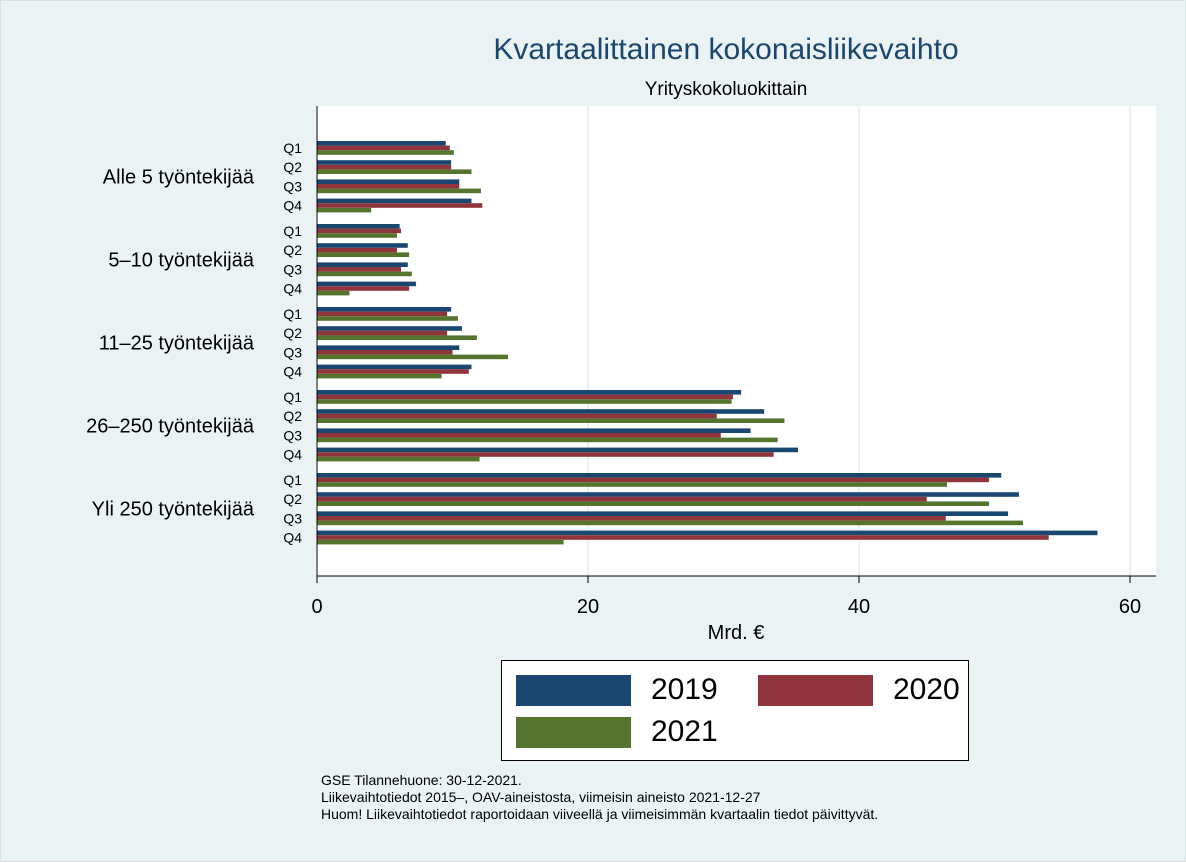 The height and width of the screenshot is (863, 1186). I want to click on note-line: GSE Tilannehuone: 30-12-2021., so click(421, 780).